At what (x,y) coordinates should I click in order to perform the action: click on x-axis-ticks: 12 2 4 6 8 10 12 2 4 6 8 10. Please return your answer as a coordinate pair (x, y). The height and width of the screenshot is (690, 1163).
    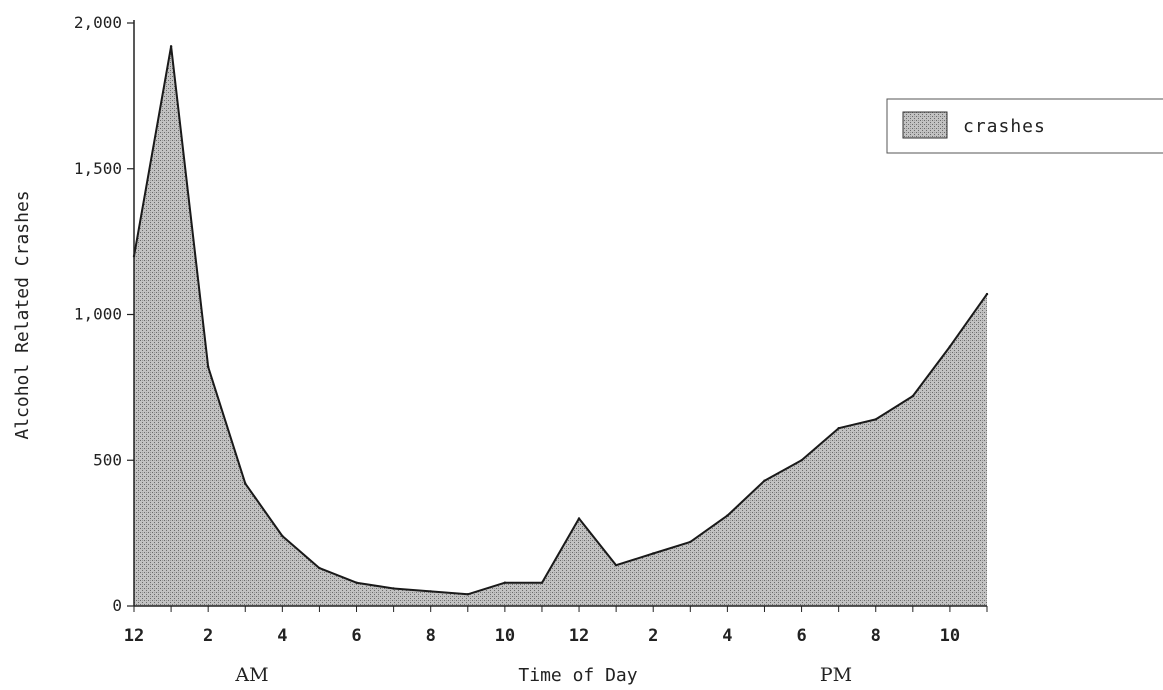
    Looking at the image, I should click on (556, 626).